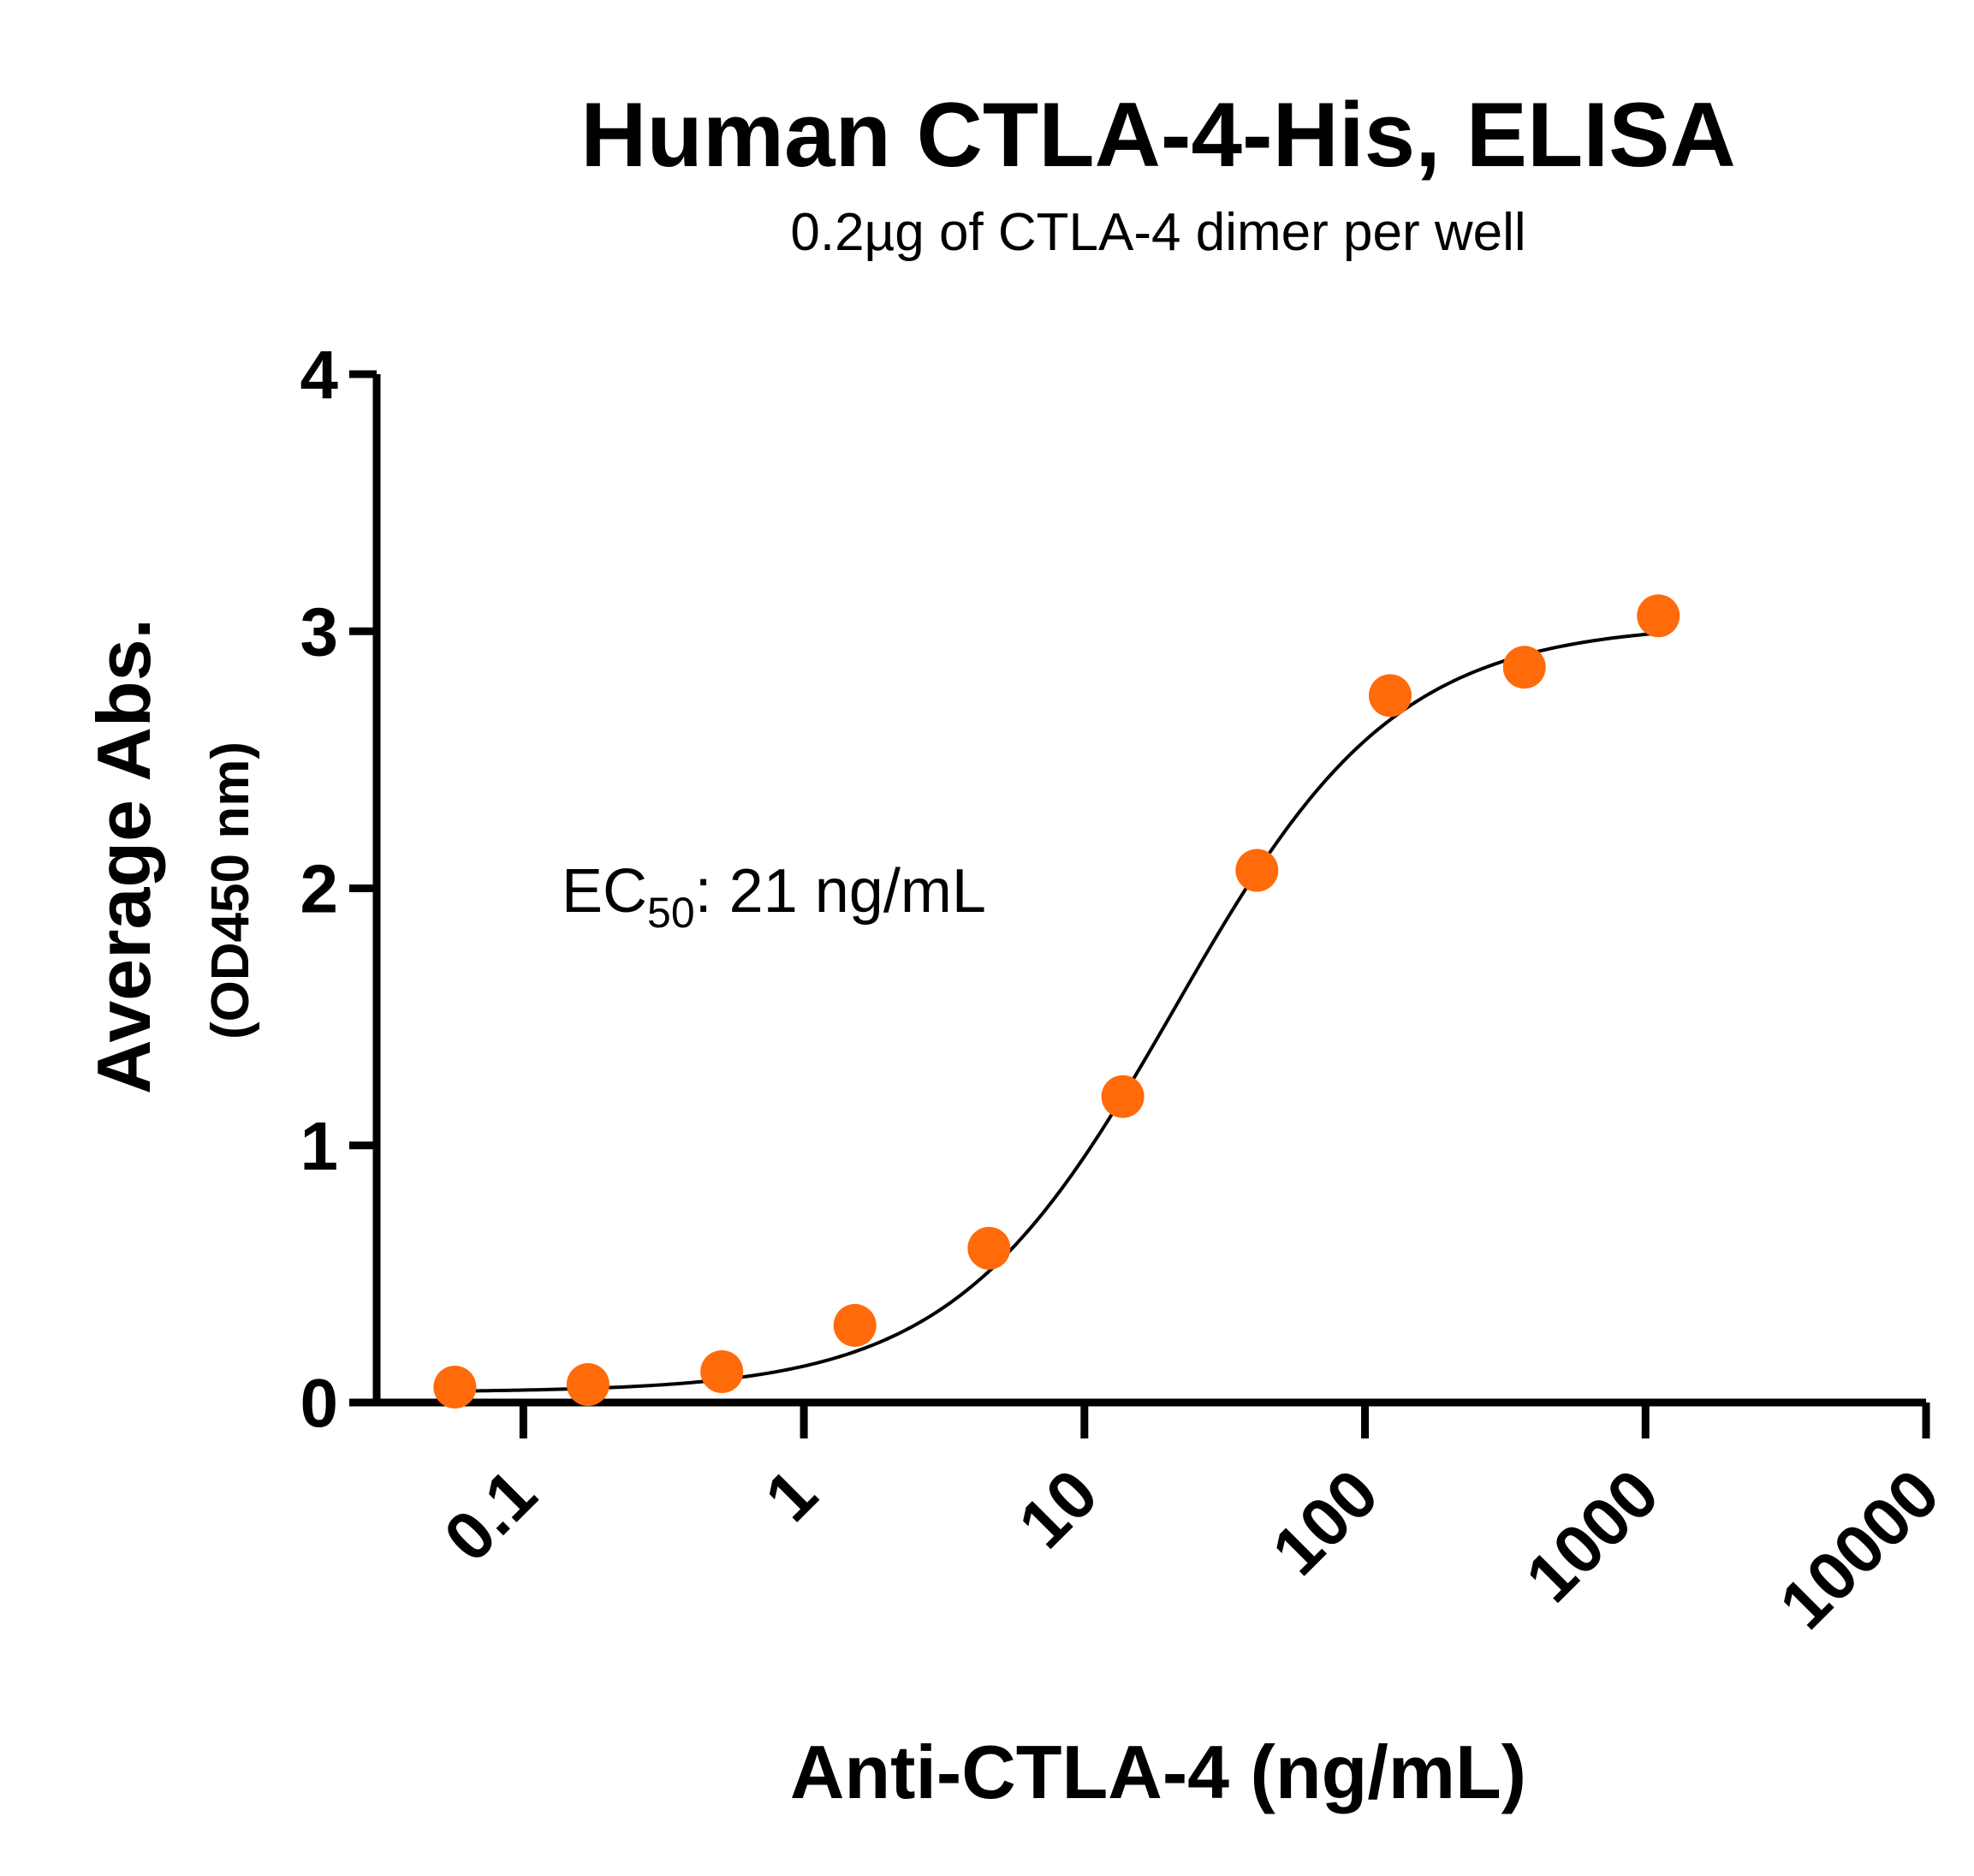 This screenshot has width=1974, height=1876. Describe the element at coordinates (1191, 1523) in the screenshot. I see `x-ticks: 0.1 1 10 100 1000 10000` at that location.